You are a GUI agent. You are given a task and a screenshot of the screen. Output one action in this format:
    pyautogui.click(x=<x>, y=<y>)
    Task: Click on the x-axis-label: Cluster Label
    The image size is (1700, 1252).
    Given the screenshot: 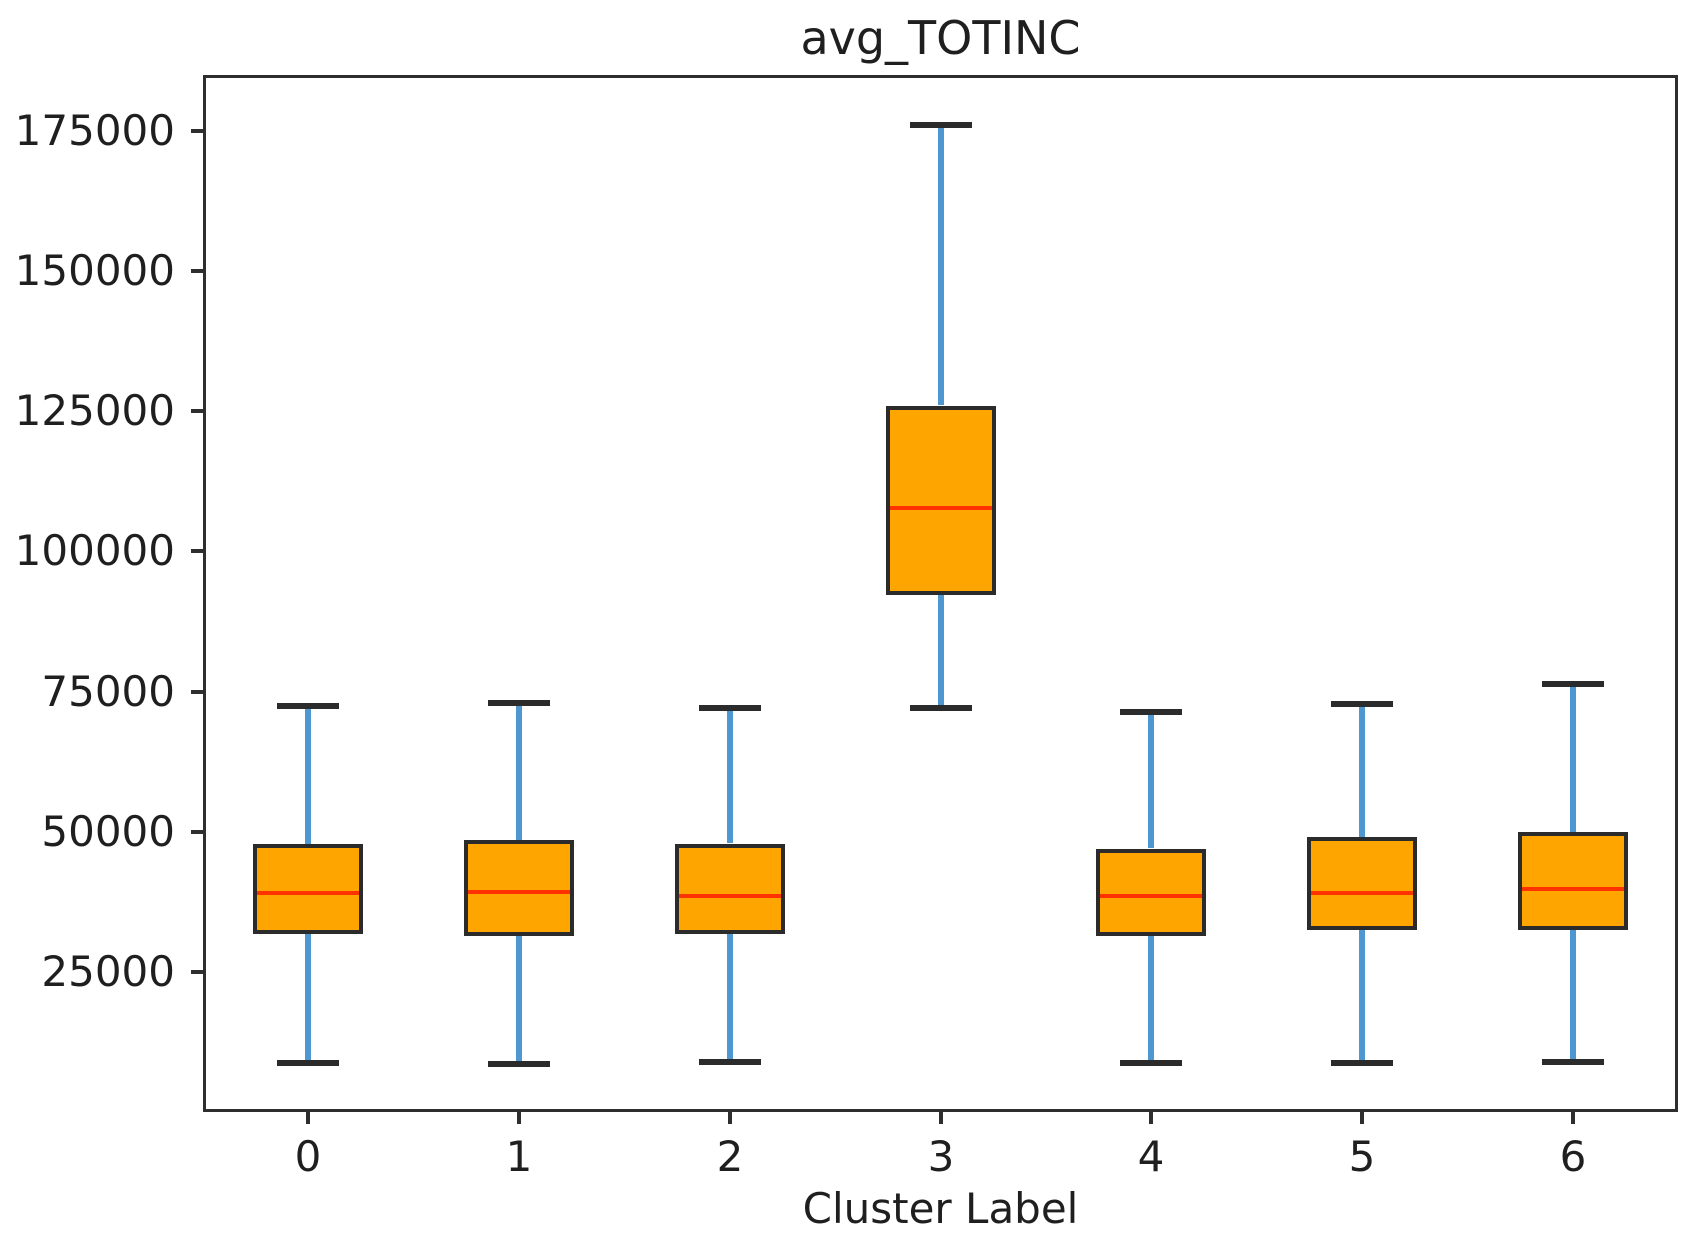 What is the action you would take?
    pyautogui.click(x=940, y=1208)
    